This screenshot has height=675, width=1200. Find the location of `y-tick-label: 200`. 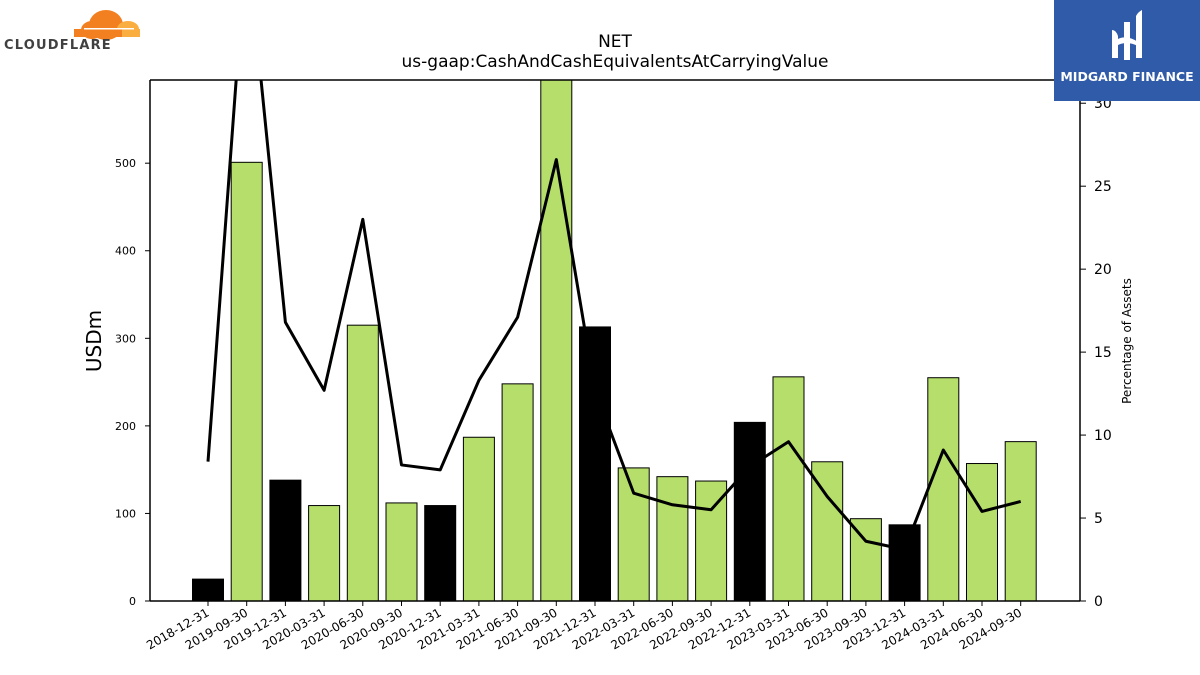

y-tick-label: 200 is located at coordinates (125, 426).